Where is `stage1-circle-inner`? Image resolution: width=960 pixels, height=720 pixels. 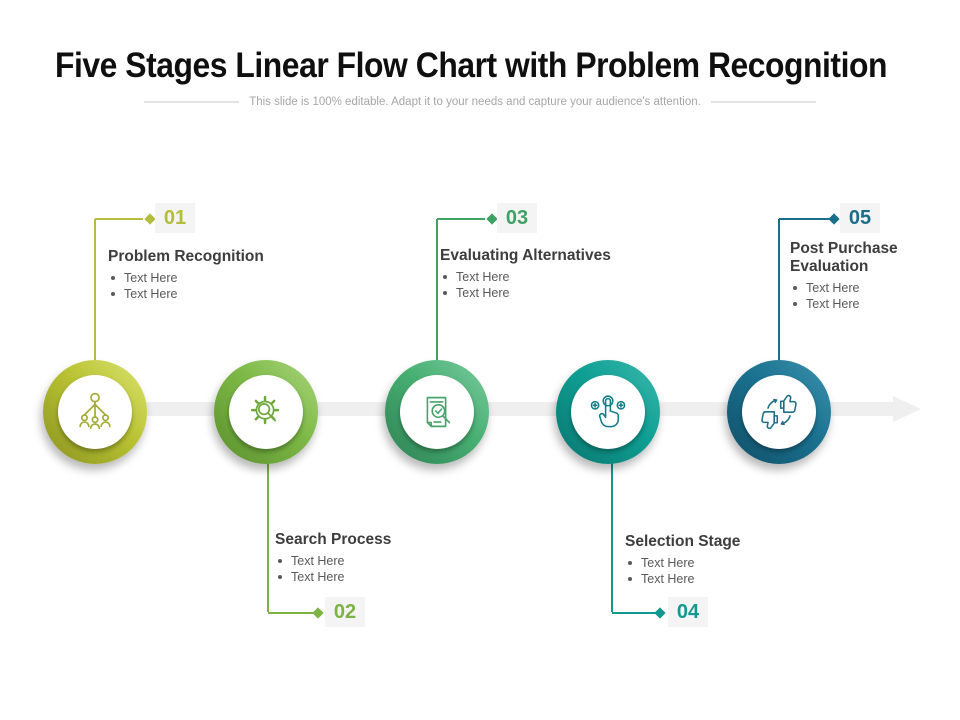
stage1-circle-inner is located at coordinates (95, 412).